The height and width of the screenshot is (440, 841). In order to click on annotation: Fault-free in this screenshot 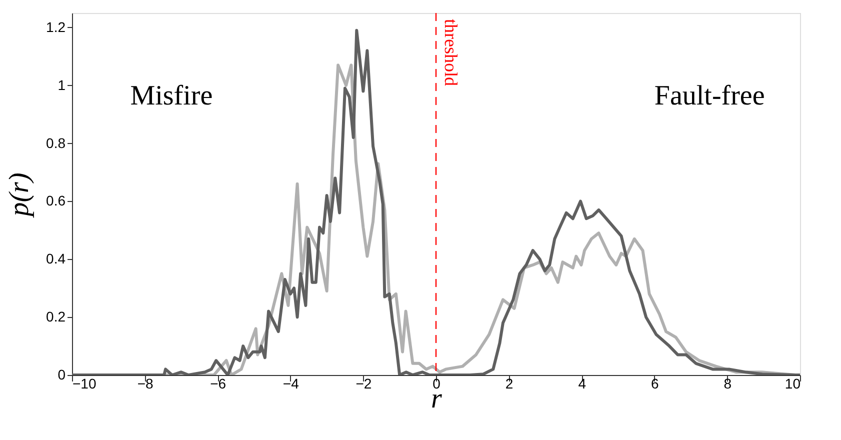, I will do `click(709, 96)`.